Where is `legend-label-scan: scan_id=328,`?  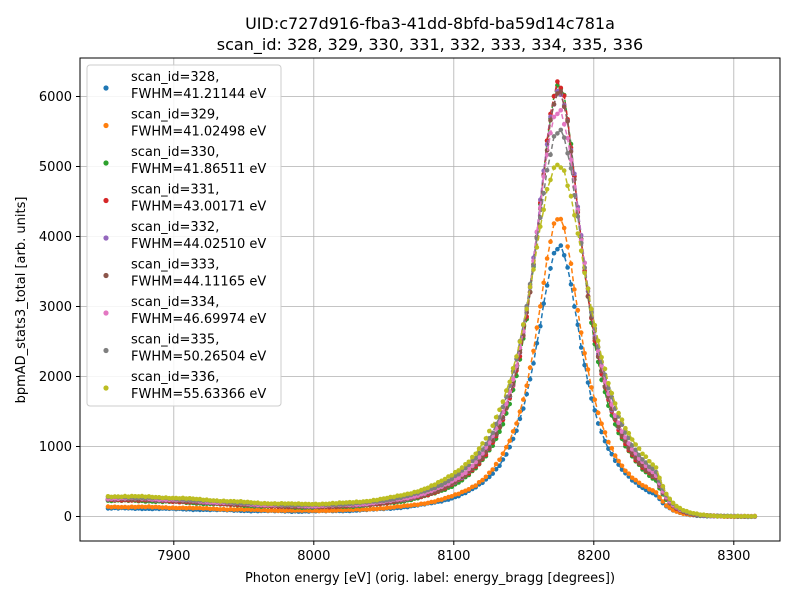
legend-label-scan: scan_id=328, is located at coordinates (175, 77).